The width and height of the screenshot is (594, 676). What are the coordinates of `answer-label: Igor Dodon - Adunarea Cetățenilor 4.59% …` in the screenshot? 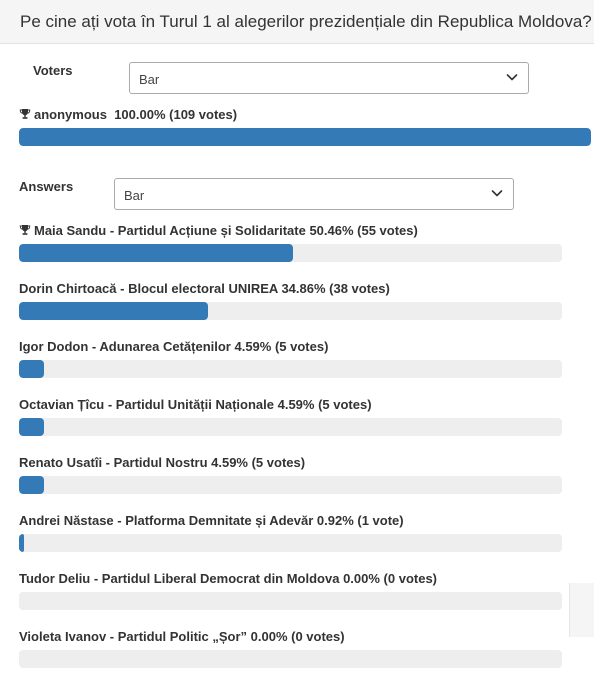 It's located at (174, 346).